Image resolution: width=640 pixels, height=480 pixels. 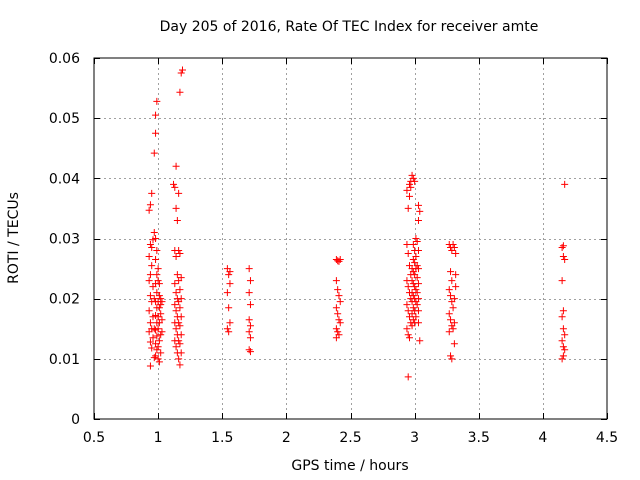 I want to click on x-tick-label: 2.5, so click(x=350, y=438).